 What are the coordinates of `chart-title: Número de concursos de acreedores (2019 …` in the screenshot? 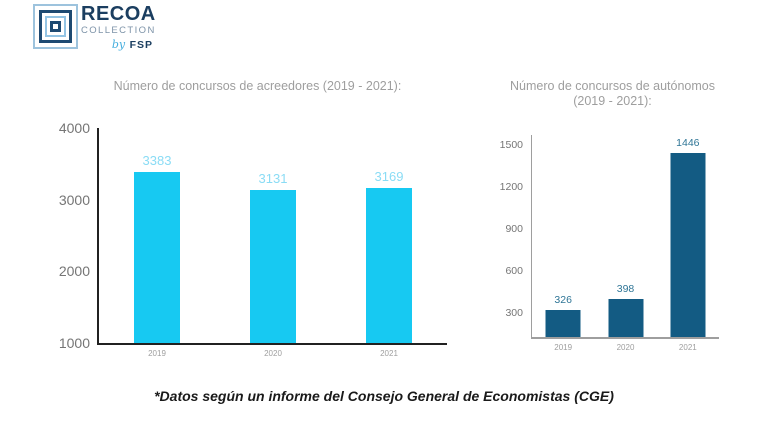 It's located at (257, 86).